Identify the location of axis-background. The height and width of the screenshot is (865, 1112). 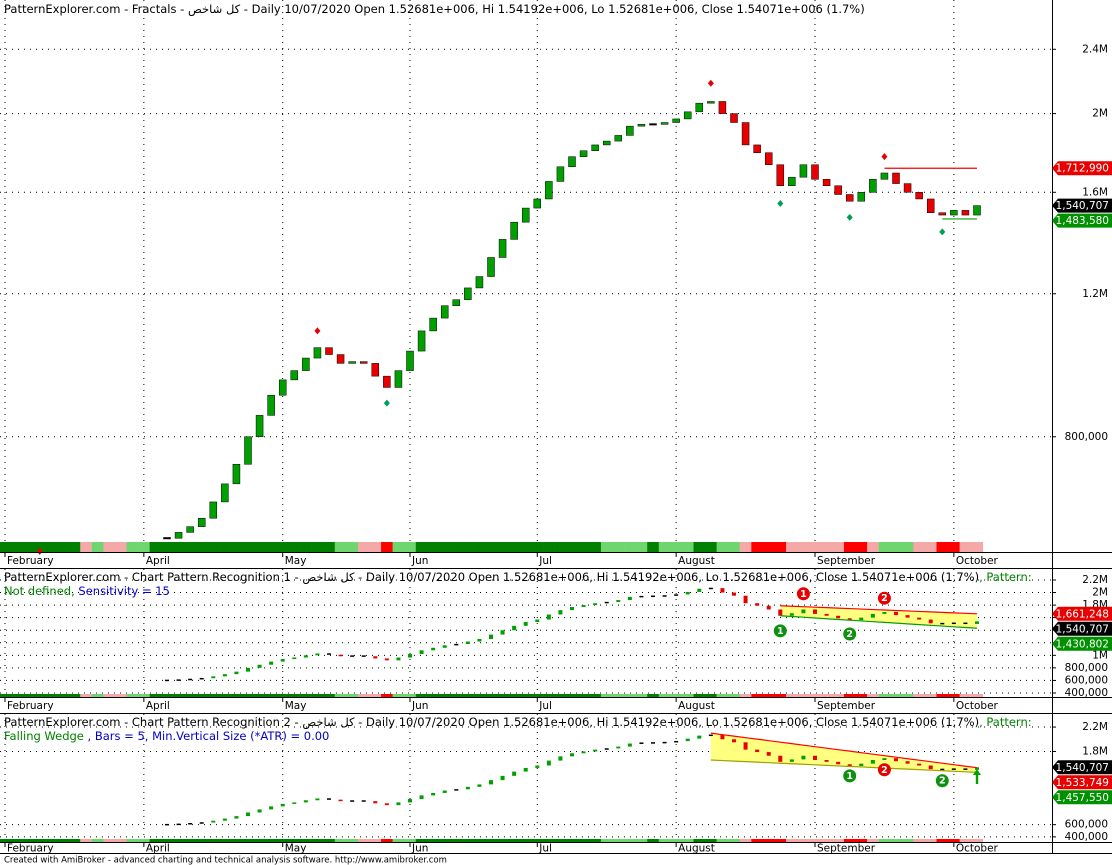
(1082, 284).